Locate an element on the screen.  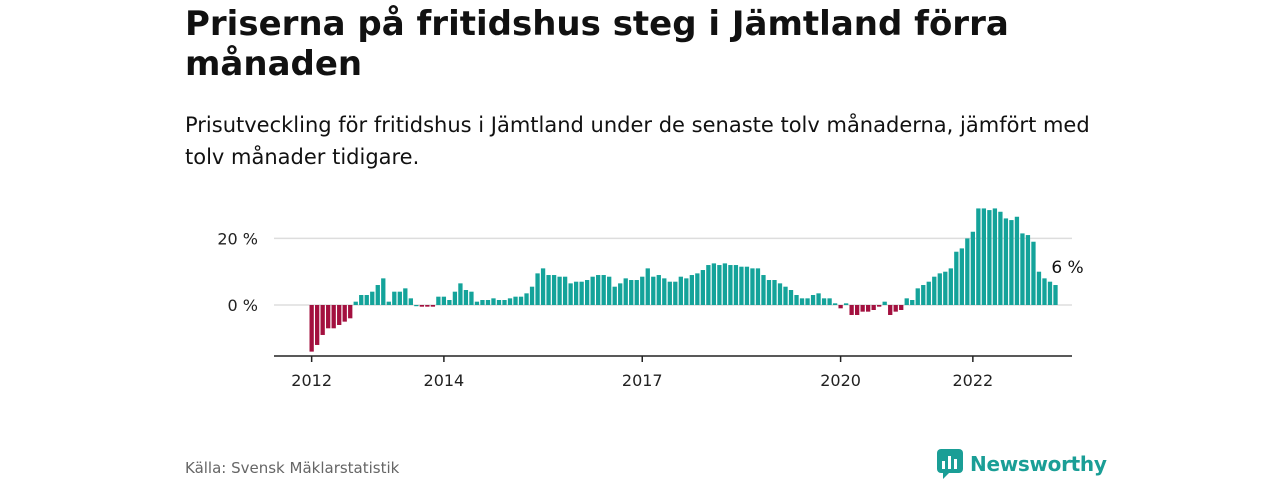
x-tick-label: 2012 is located at coordinates (311, 380).